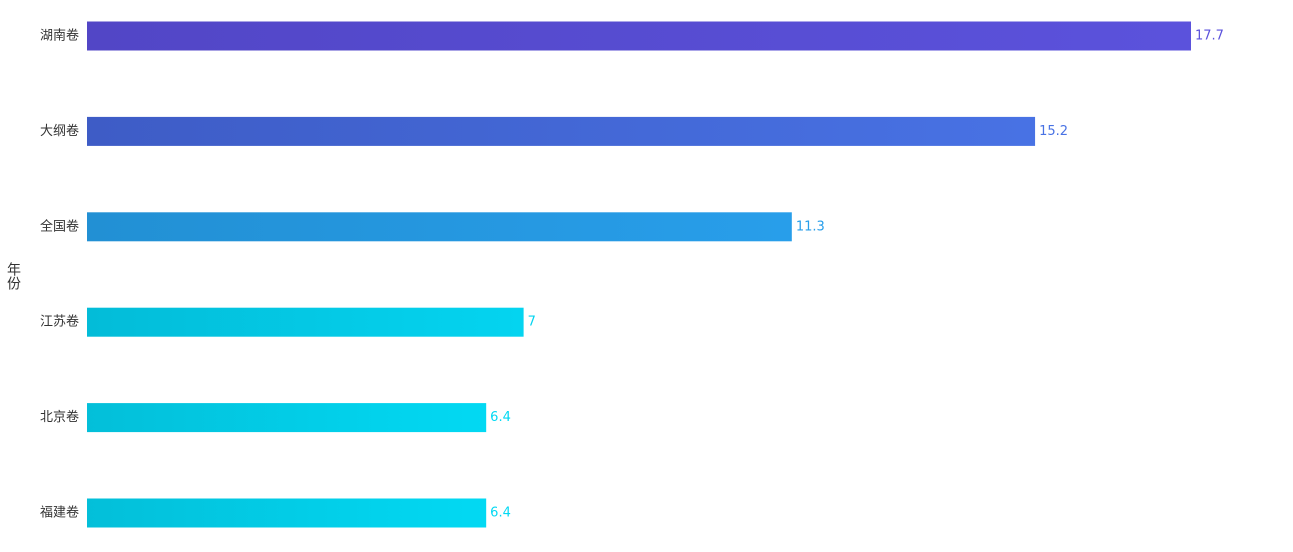 This screenshot has width=1293, height=552. What do you see at coordinates (59, 513) in the screenshot?
I see `y-tick-label: 福建卷` at bounding box center [59, 513].